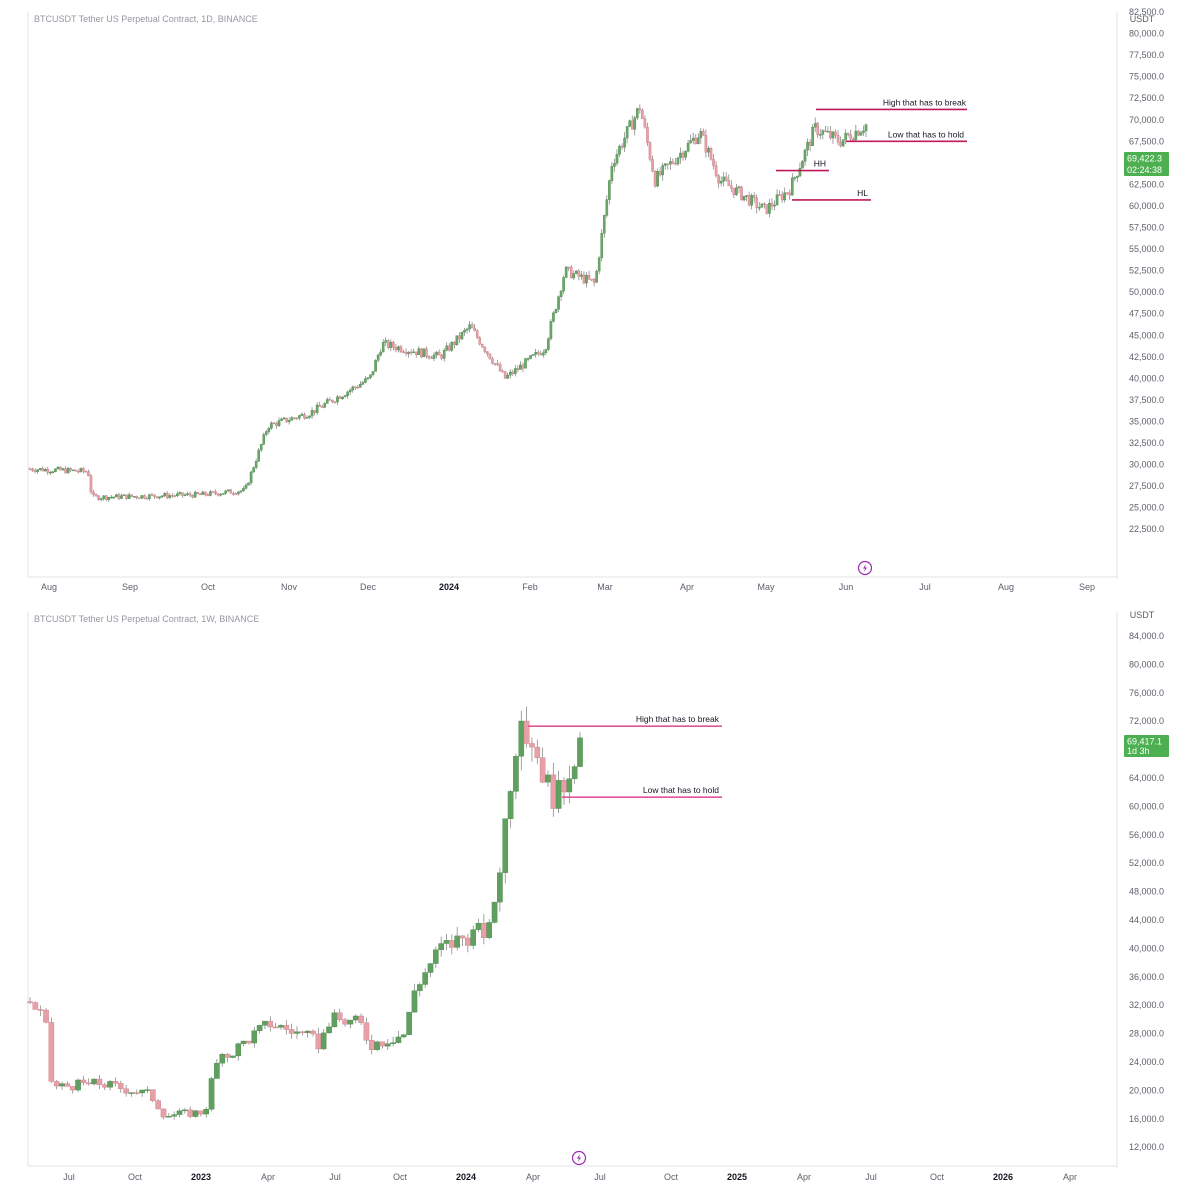 Image resolution: width=1200 pixels, height=1200 pixels. I want to click on annotation-label: HL, so click(862, 193).